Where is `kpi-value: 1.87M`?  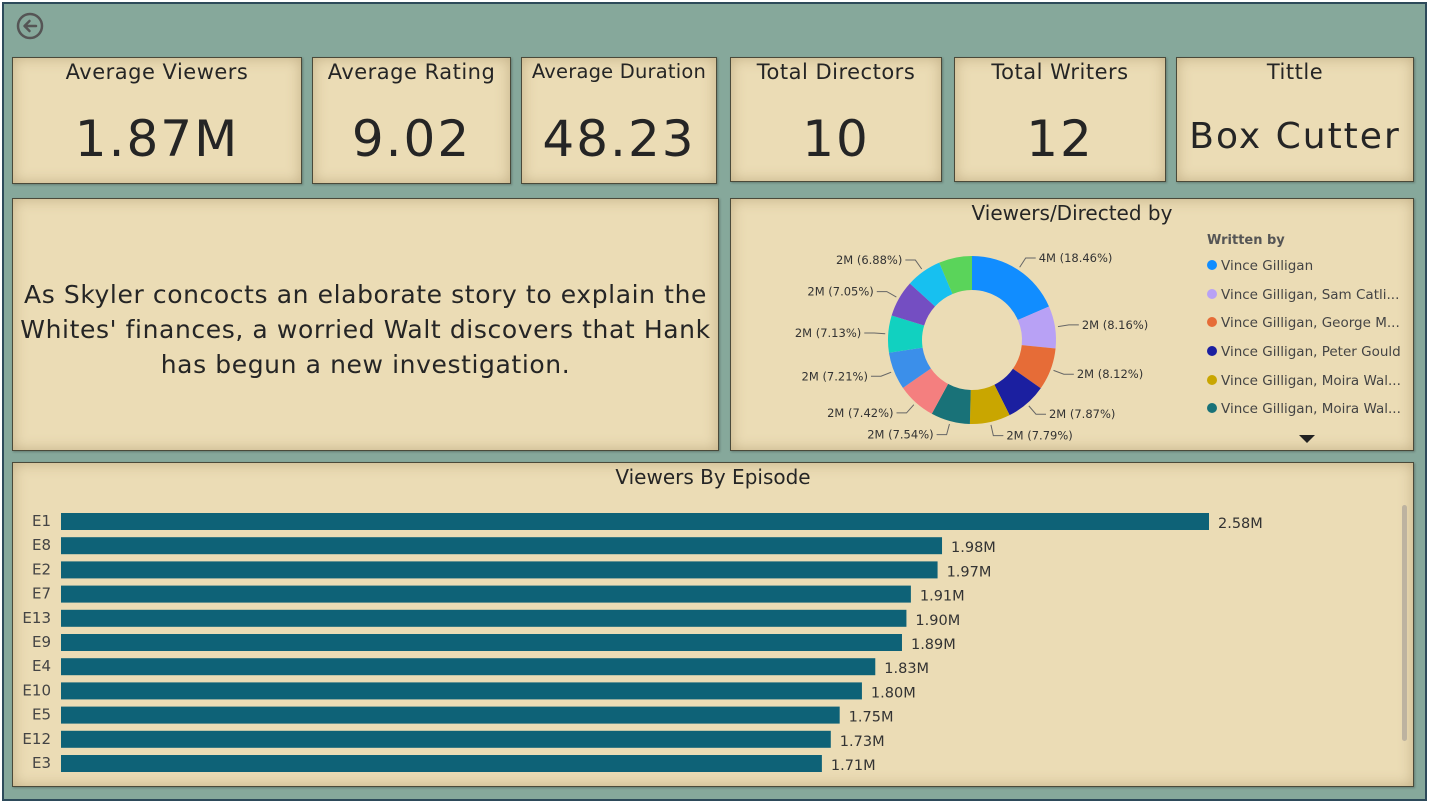 kpi-value: 1.87M is located at coordinates (157, 139).